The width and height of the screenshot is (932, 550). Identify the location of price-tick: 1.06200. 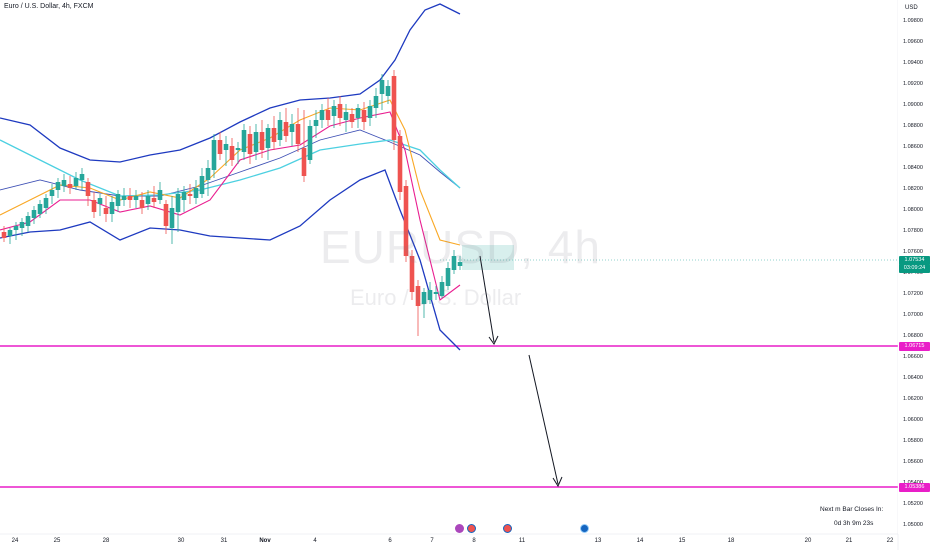
(913, 399).